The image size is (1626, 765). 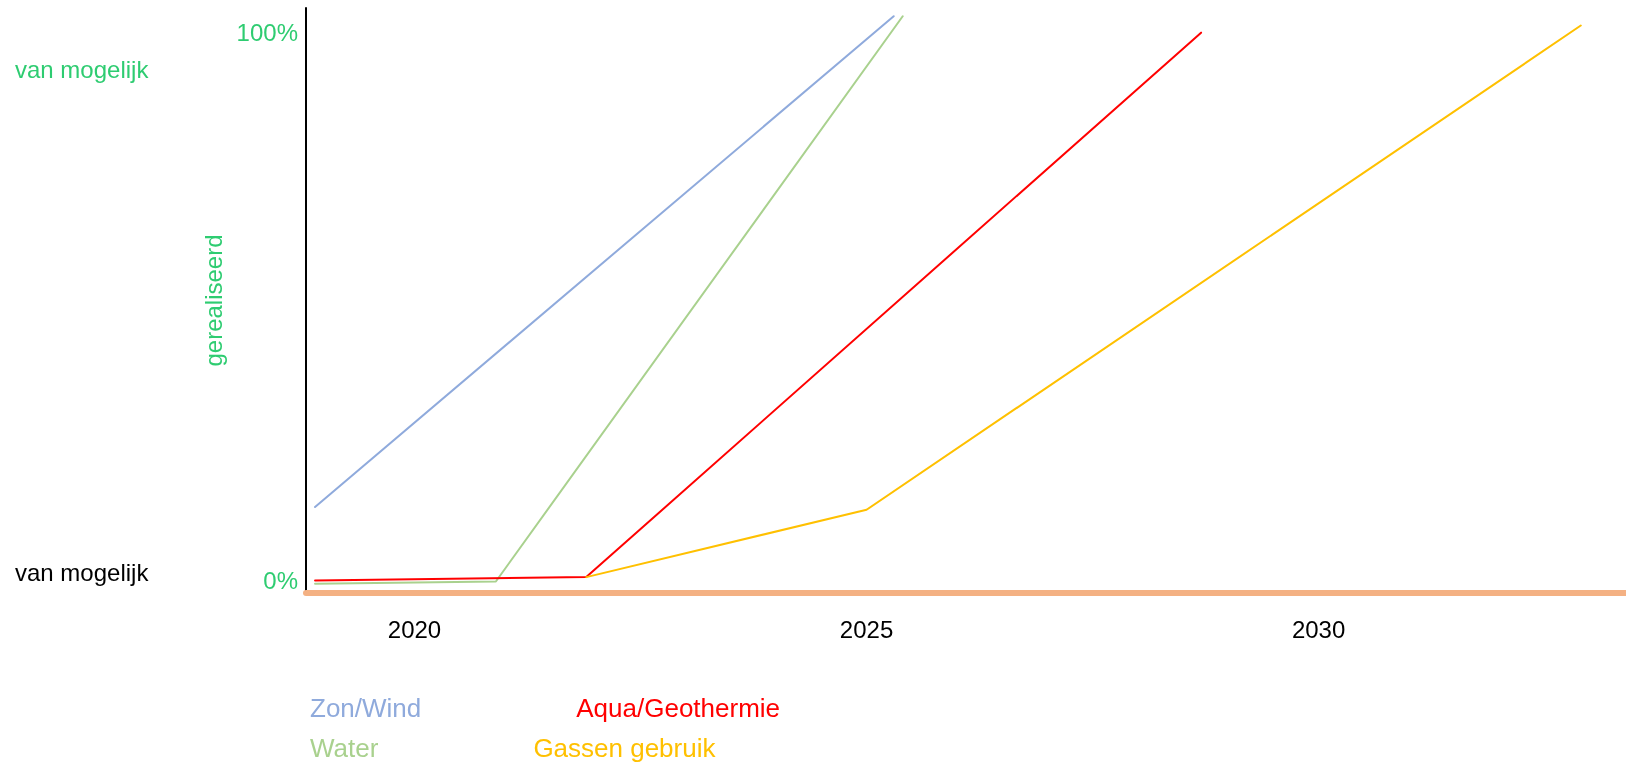 I want to click on text: Gassen gebruik, so click(x=625, y=748).